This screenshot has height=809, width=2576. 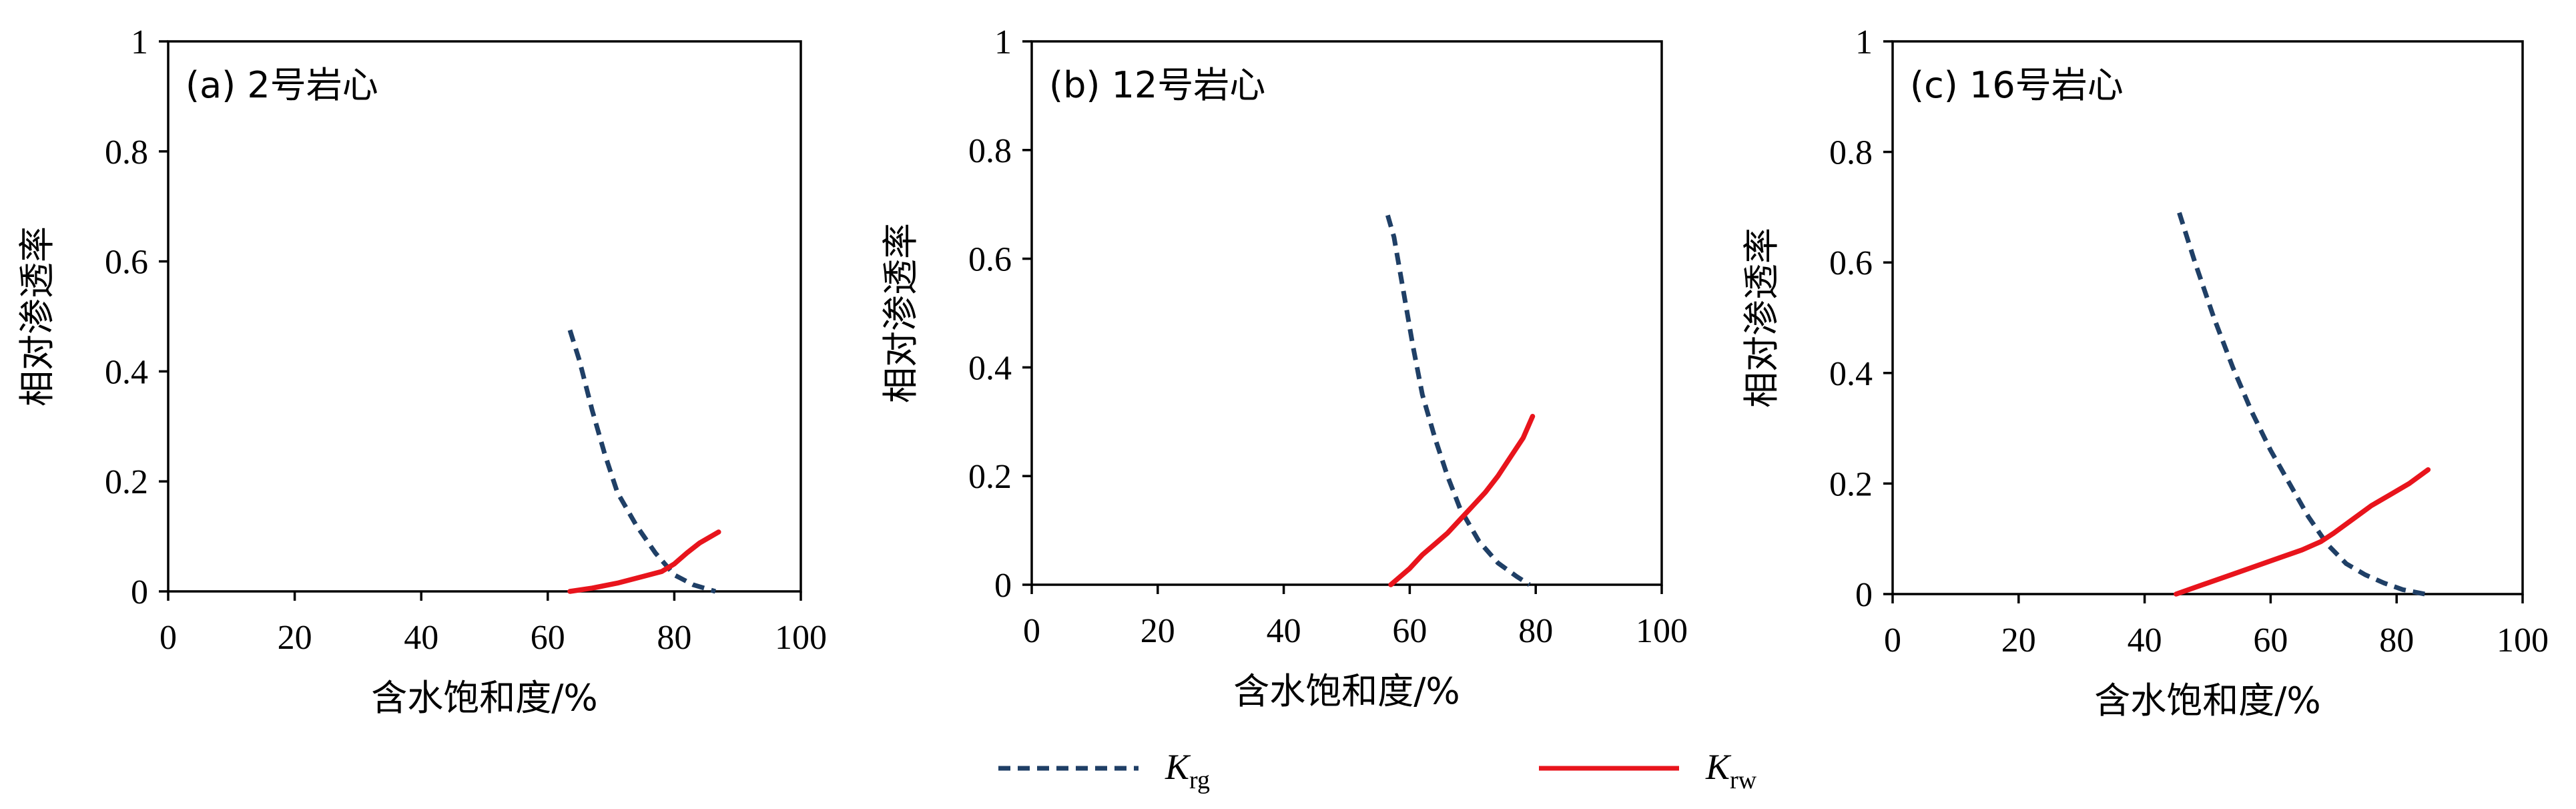 I want to click on legend: Krg Krw, so click(x=1377, y=770).